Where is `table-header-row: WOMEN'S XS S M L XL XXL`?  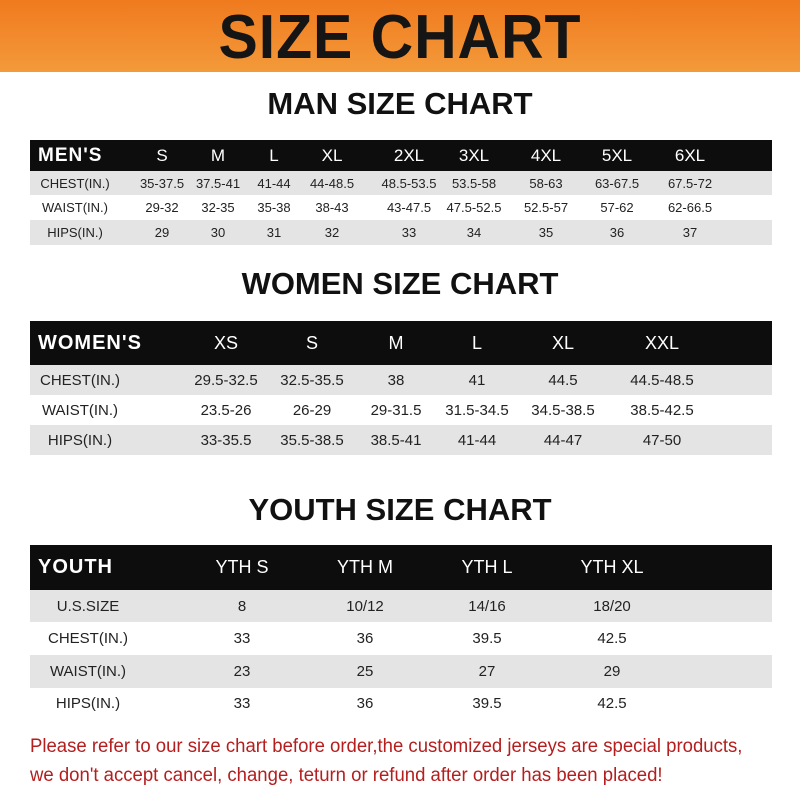 table-header-row: WOMEN'S XS S M L XL XXL is located at coordinates (401, 343).